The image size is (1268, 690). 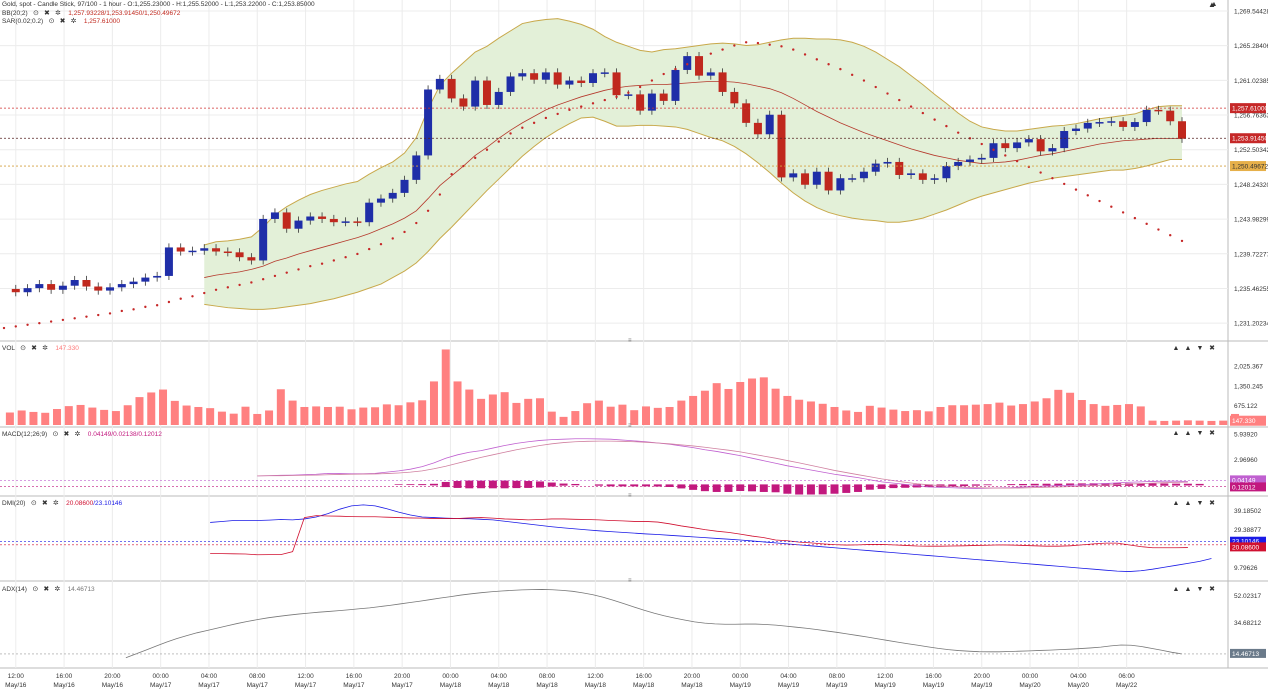 What do you see at coordinates (699, 535) in the screenshot?
I see `dmi-plus-line` at bounding box center [699, 535].